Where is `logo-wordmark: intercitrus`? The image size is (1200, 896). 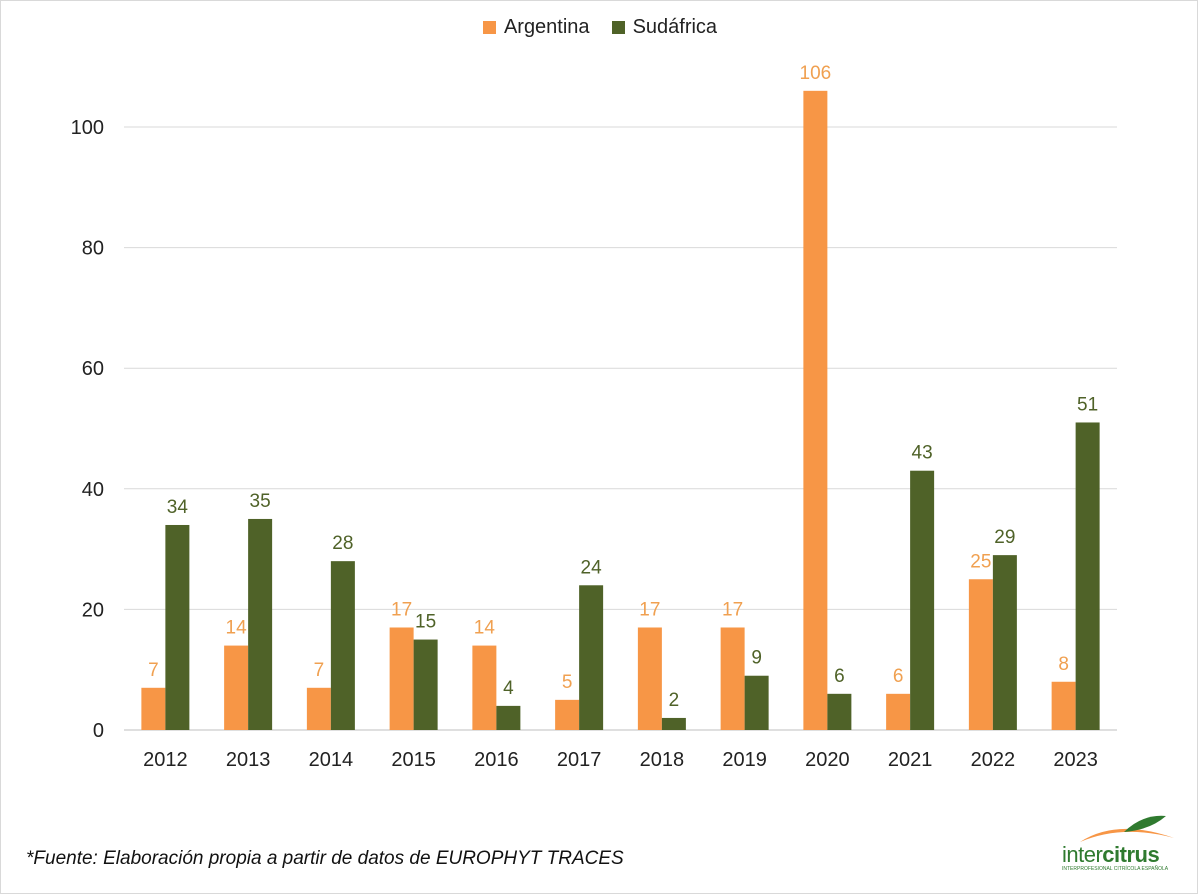
logo-wordmark: intercitrus is located at coordinates (1111, 855).